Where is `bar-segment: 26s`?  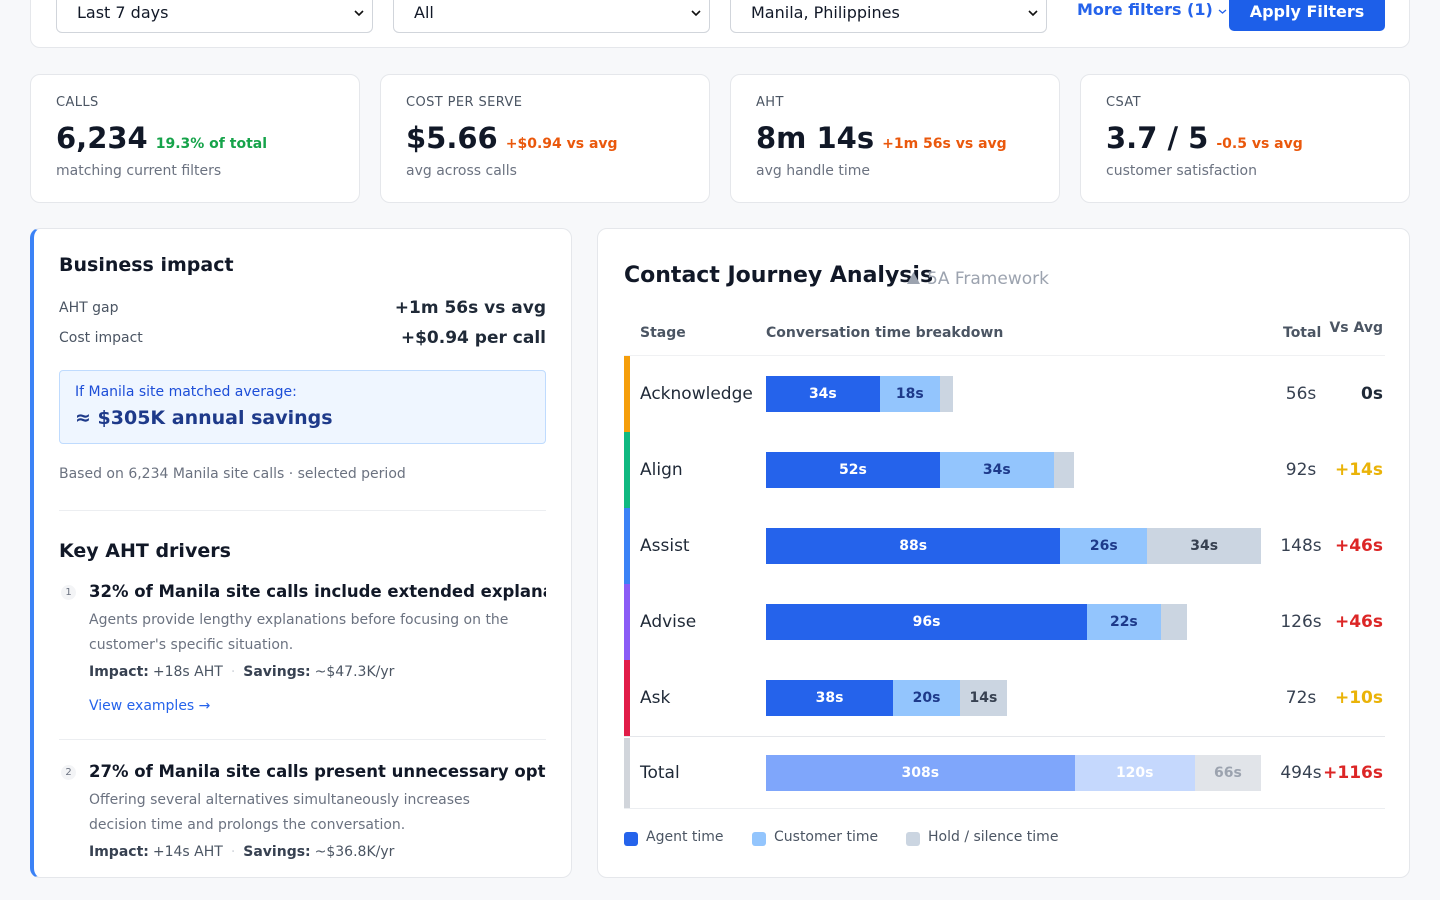
bar-segment: 26s is located at coordinates (1104, 546).